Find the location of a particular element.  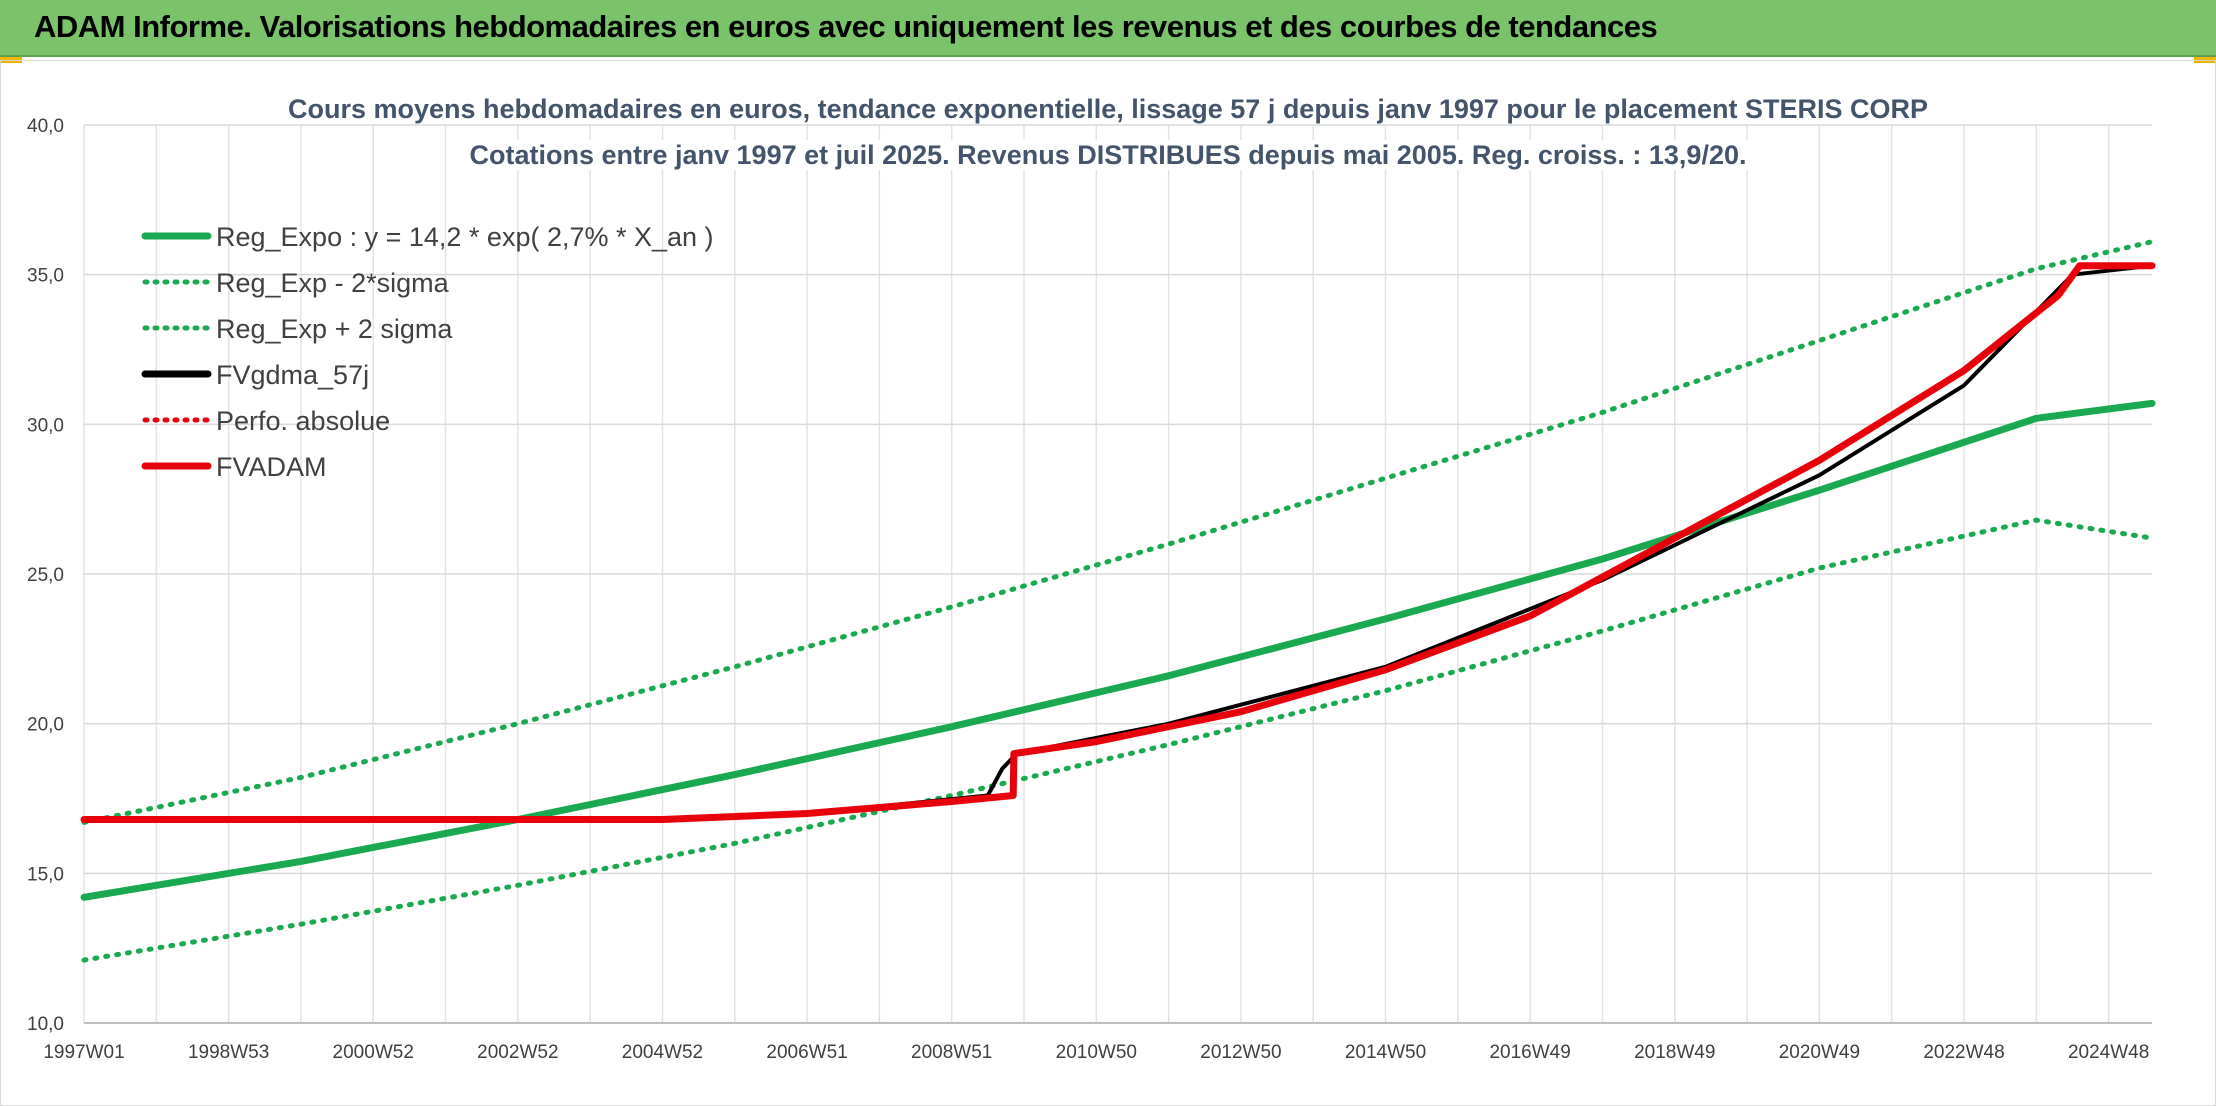

y-tick-label: 35,0 is located at coordinates (45, 276).